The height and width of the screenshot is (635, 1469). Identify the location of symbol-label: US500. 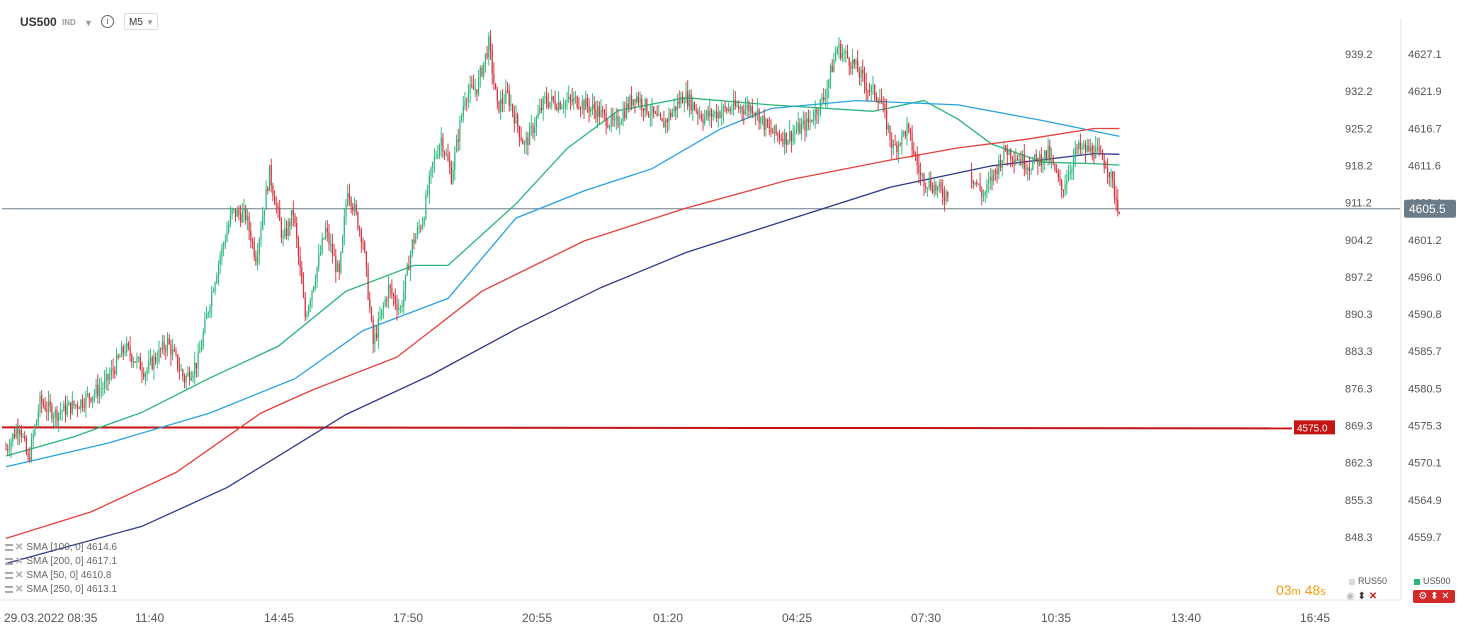
(38, 22).